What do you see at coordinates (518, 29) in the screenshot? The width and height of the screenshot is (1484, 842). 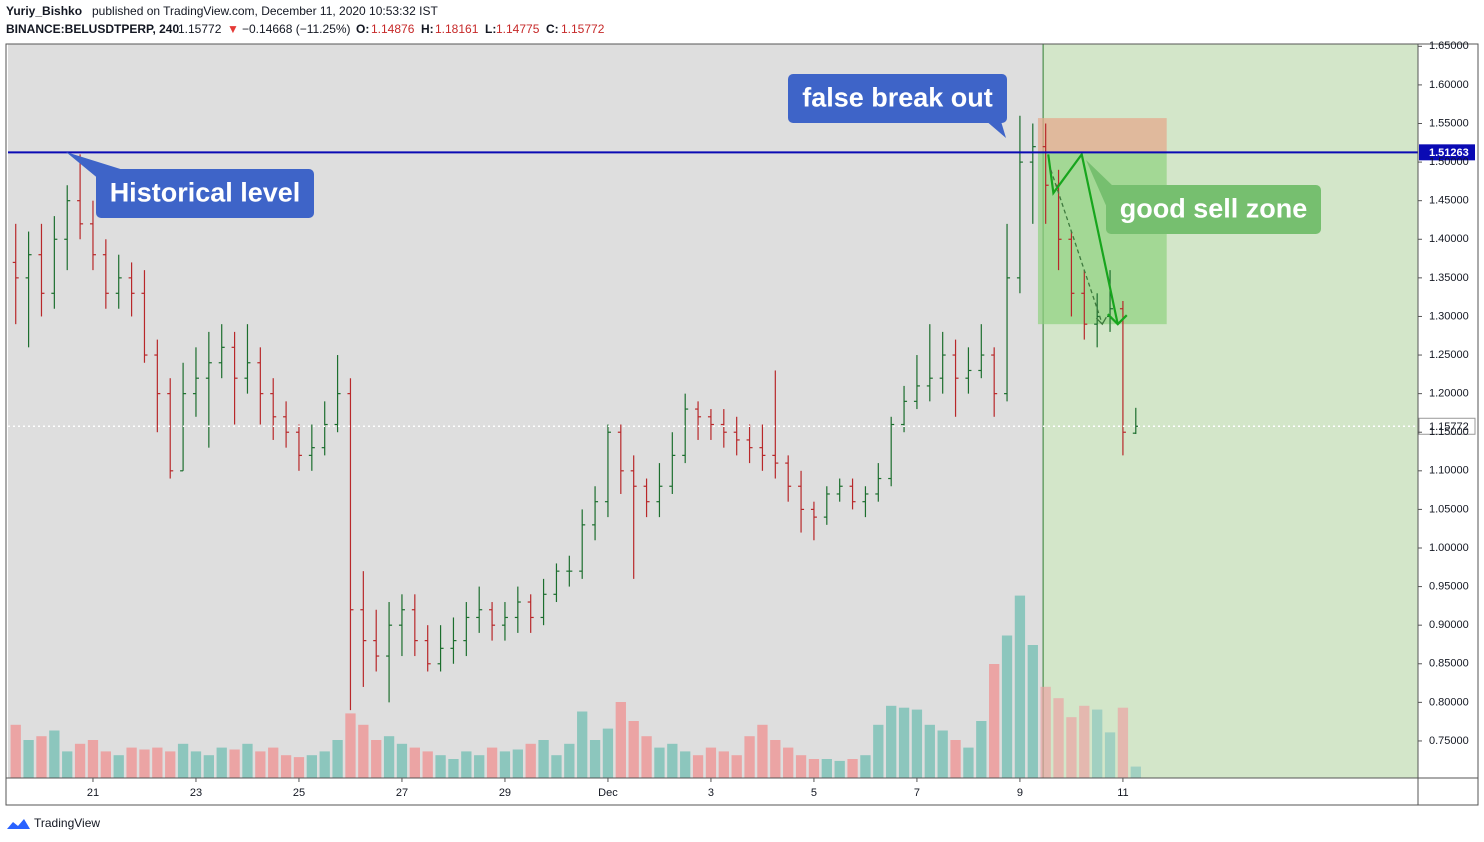 I see `l-value: 1.14775` at bounding box center [518, 29].